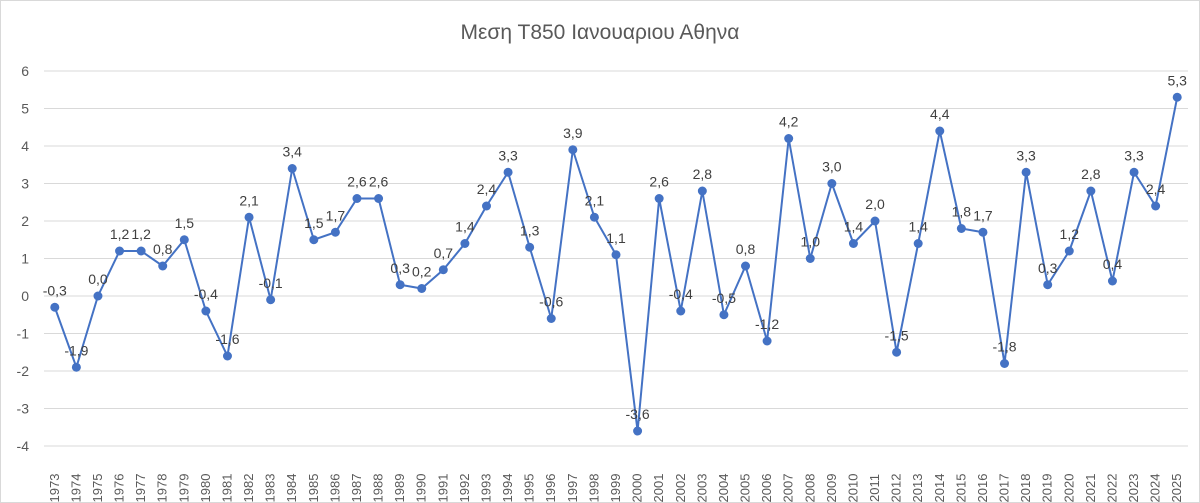 The width and height of the screenshot is (1200, 503). Describe the element at coordinates (1111, 488) in the screenshot. I see `x-tick-label: 2022` at that location.